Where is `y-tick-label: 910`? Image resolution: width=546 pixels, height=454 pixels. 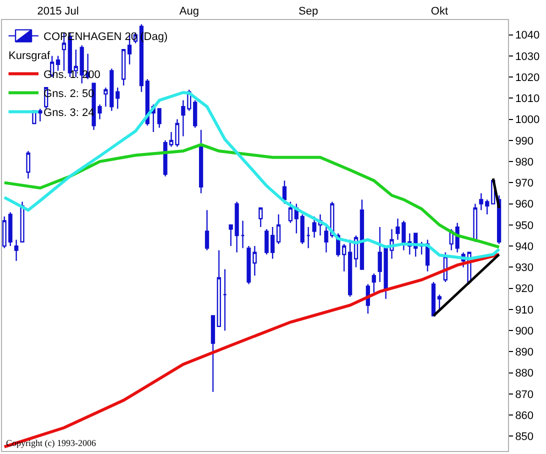 y-tick-label: 910 is located at coordinates (524, 310).